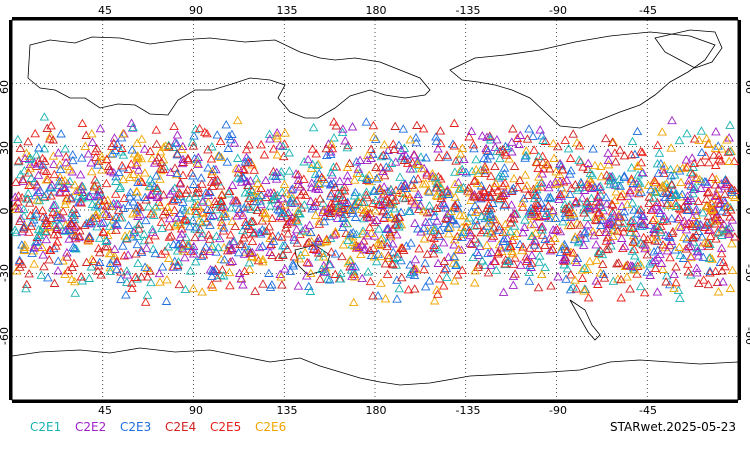  Describe the element at coordinates (196, 10) in the screenshot. I see `top-lon-label: 90` at that location.